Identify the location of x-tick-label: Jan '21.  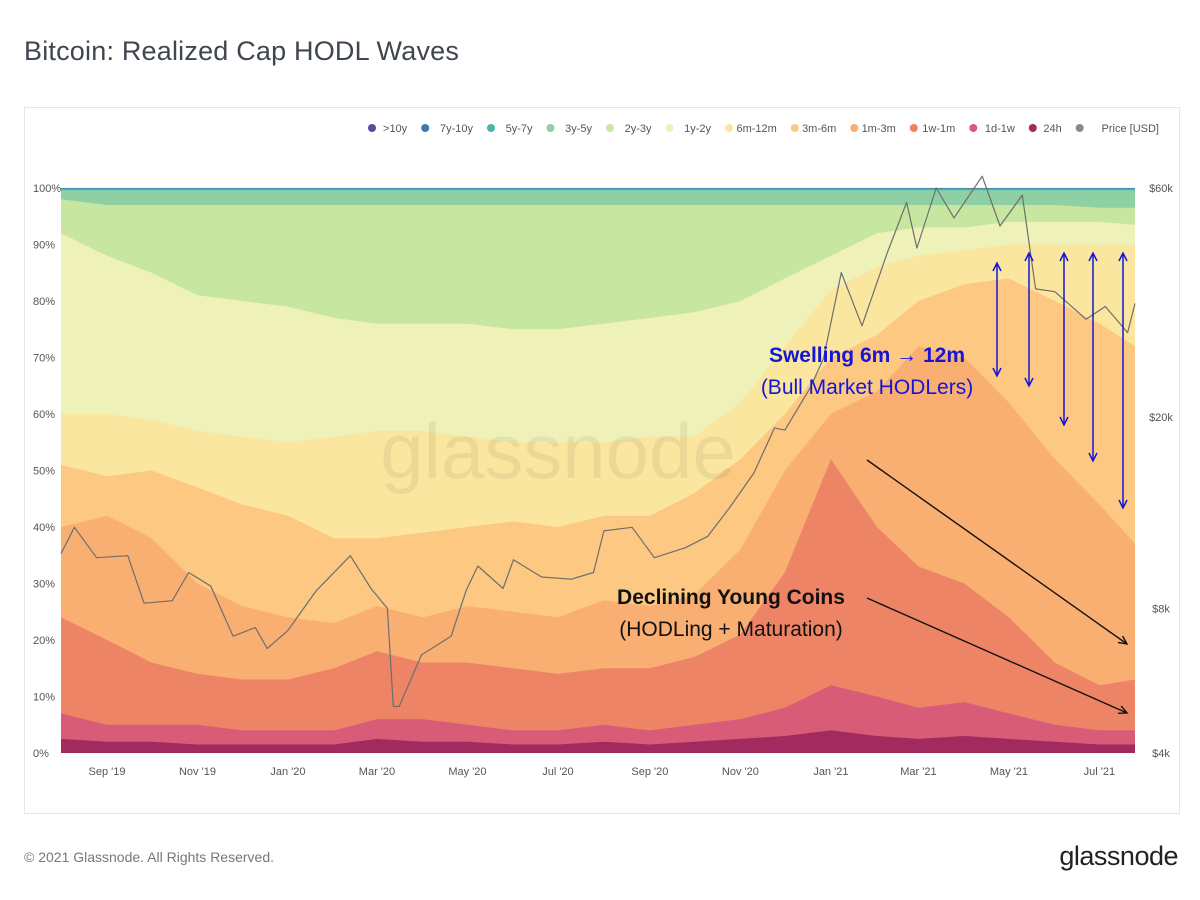
(830, 772).